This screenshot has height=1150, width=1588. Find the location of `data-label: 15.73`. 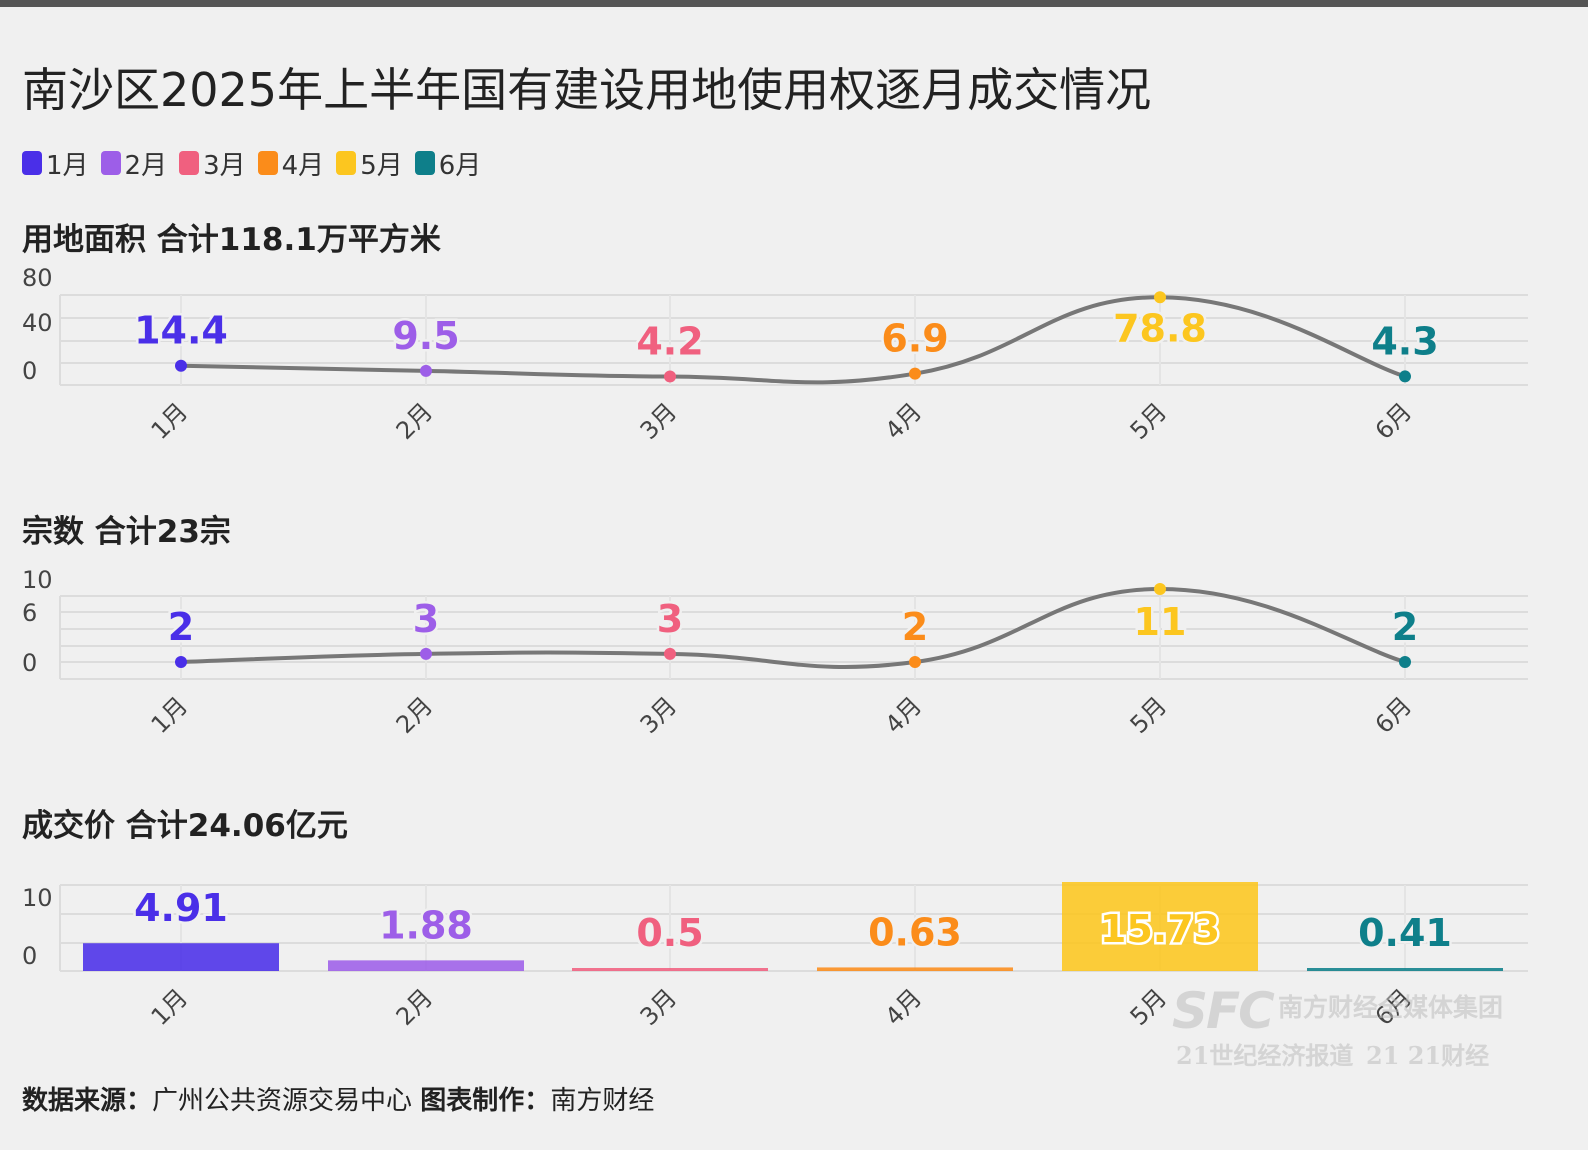

data-label: 15.73 is located at coordinates (1160, 929).